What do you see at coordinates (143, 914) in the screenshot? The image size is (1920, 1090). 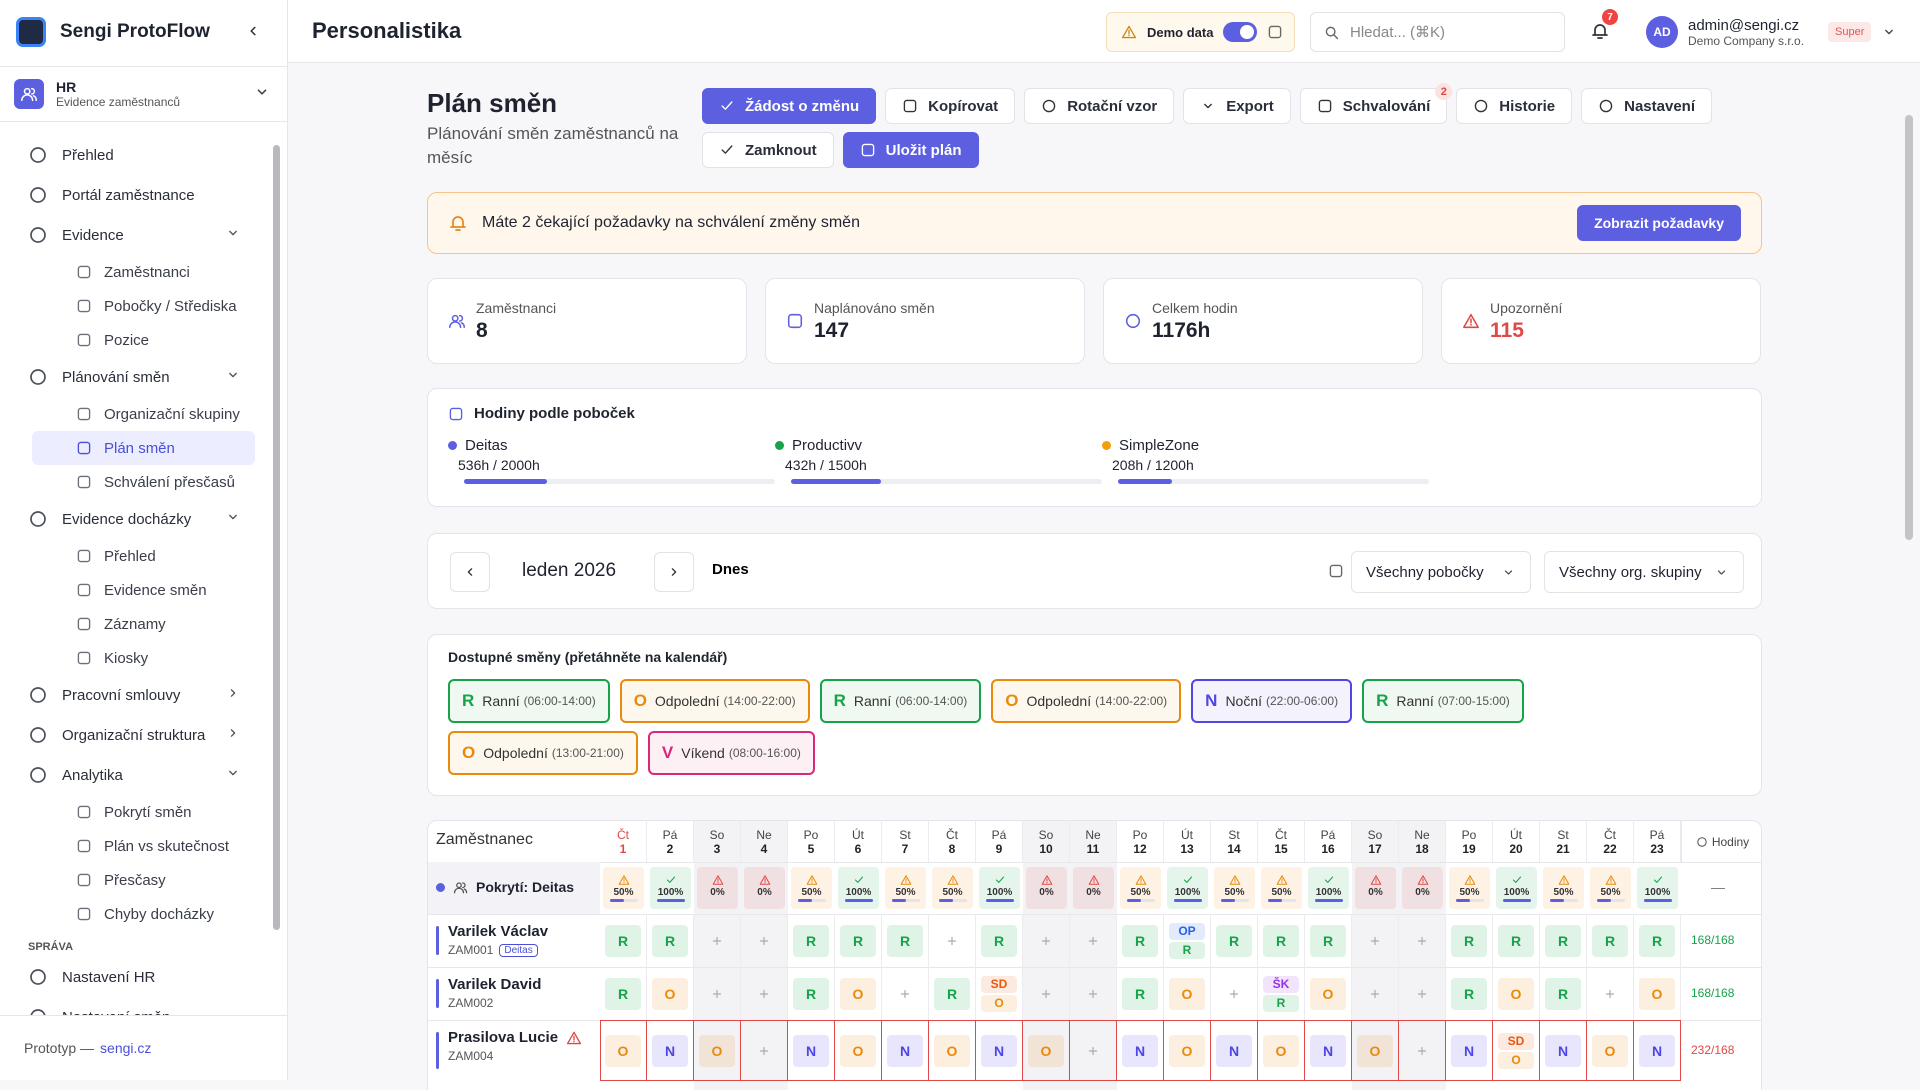 I see `nav-subitem: Chyby docházky` at bounding box center [143, 914].